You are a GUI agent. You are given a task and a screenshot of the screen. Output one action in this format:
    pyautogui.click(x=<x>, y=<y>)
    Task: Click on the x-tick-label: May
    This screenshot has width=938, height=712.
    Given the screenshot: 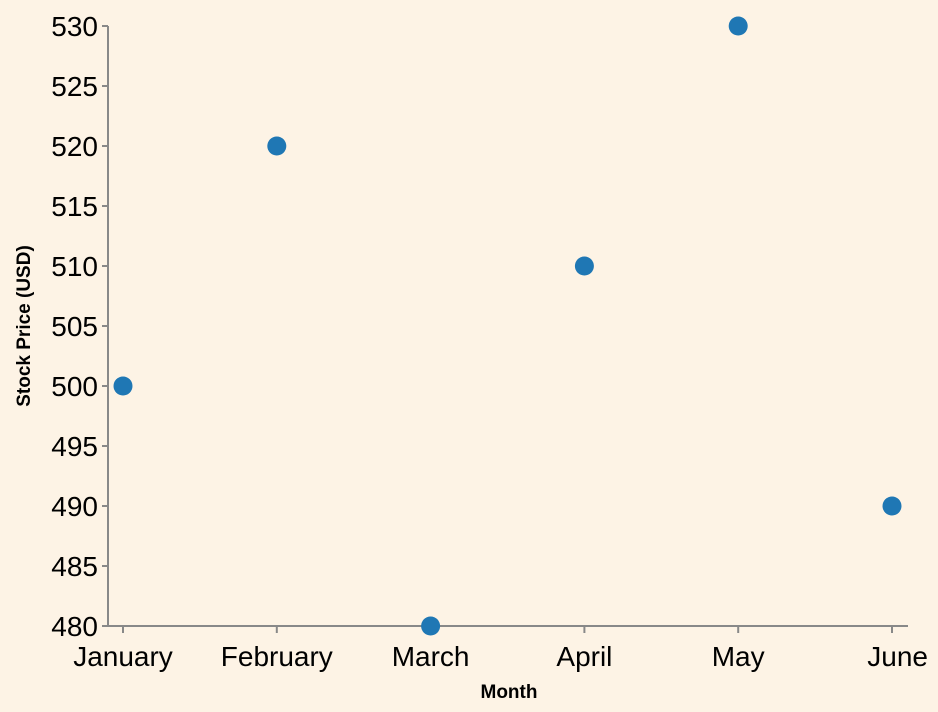 What is the action you would take?
    pyautogui.click(x=738, y=656)
    